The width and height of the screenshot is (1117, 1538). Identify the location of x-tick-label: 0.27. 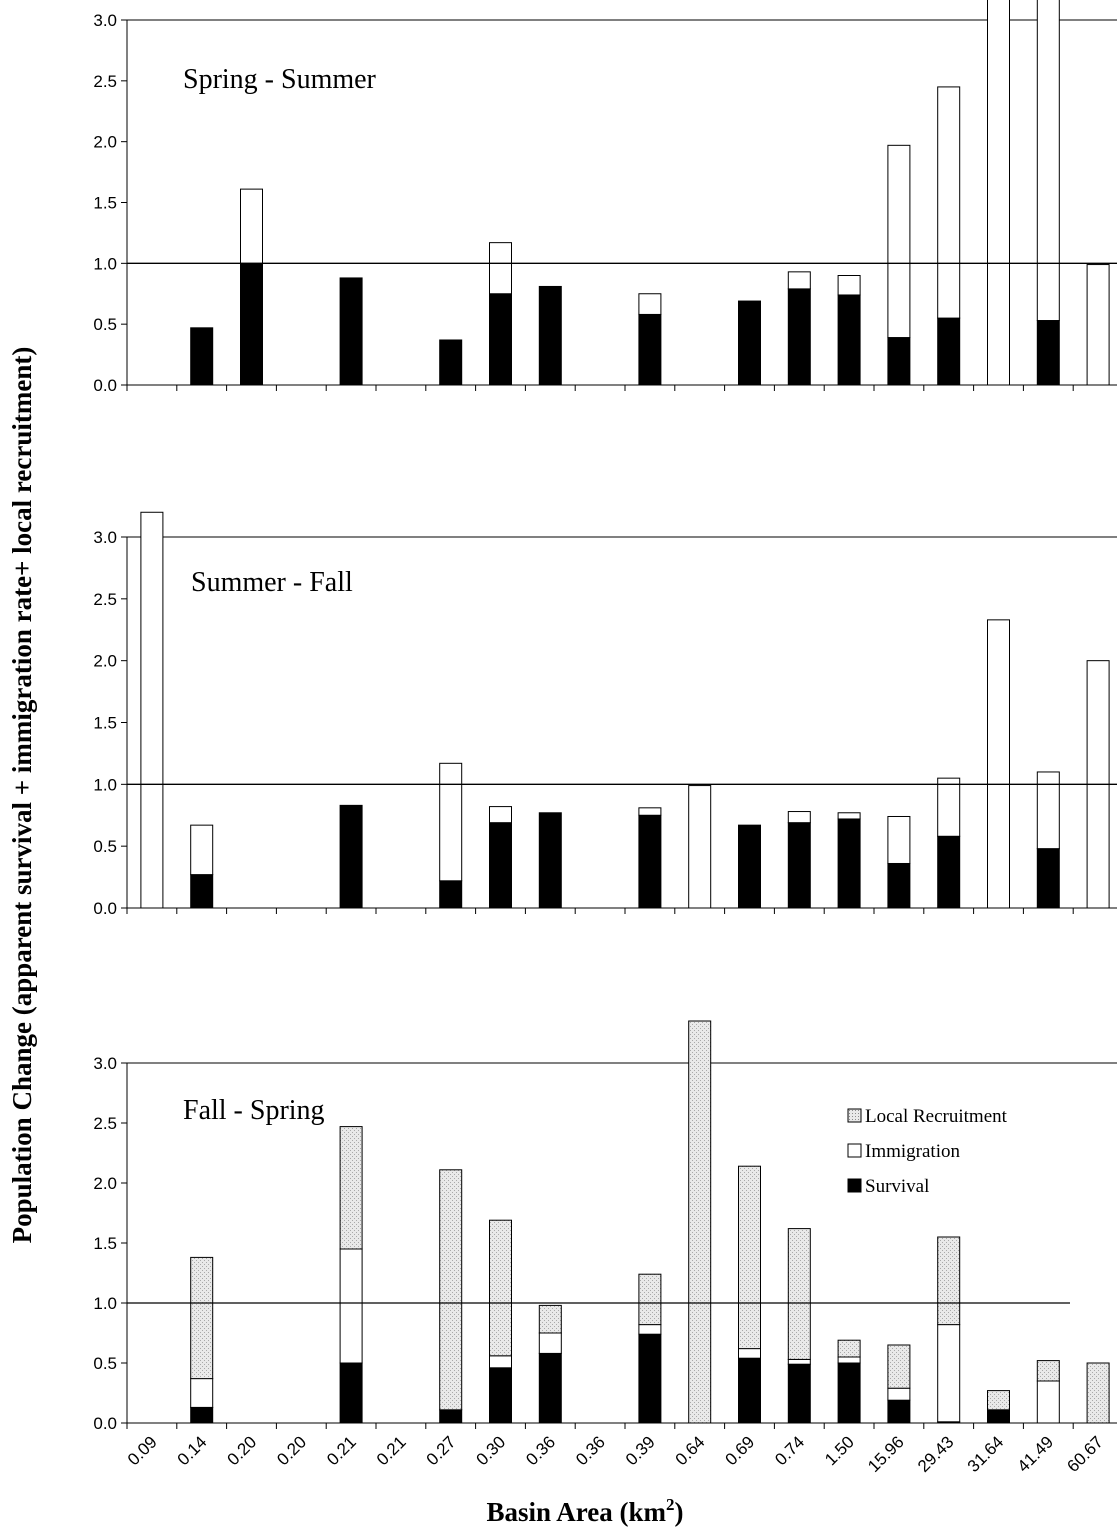
(441, 1450).